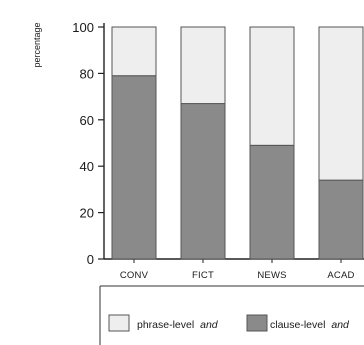  I want to click on y-tick-label: 0, so click(90, 259).